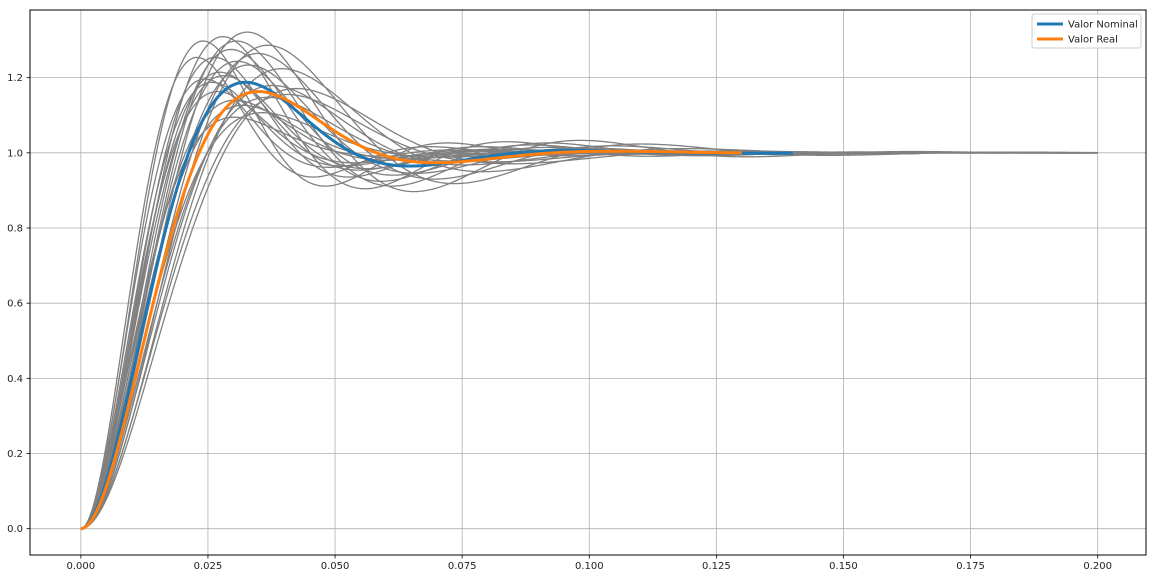  I want to click on y-tick-label: 0.4, so click(15, 379).